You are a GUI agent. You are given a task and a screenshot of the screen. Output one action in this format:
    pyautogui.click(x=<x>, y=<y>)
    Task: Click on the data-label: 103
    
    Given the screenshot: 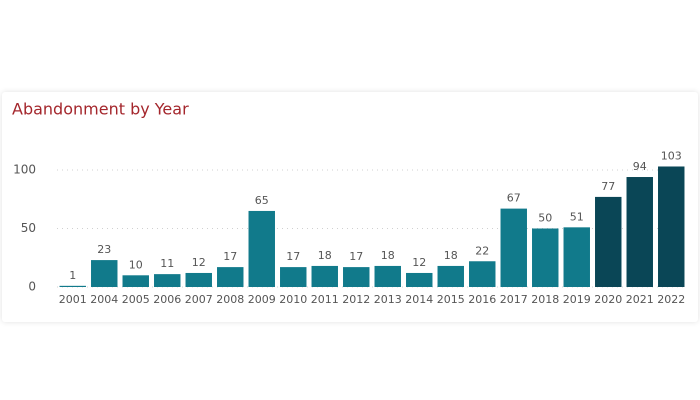 What is the action you would take?
    pyautogui.click(x=671, y=155)
    